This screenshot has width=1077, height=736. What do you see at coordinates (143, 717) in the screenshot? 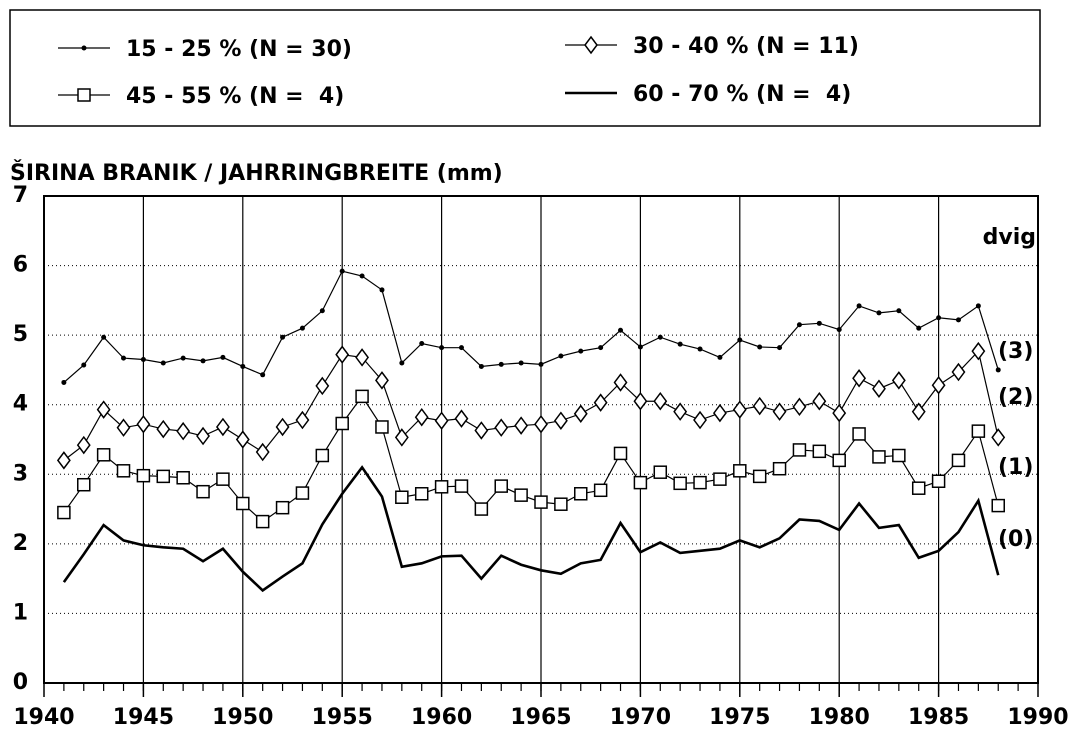
I see `x-tick-label: 1945` at bounding box center [143, 717].